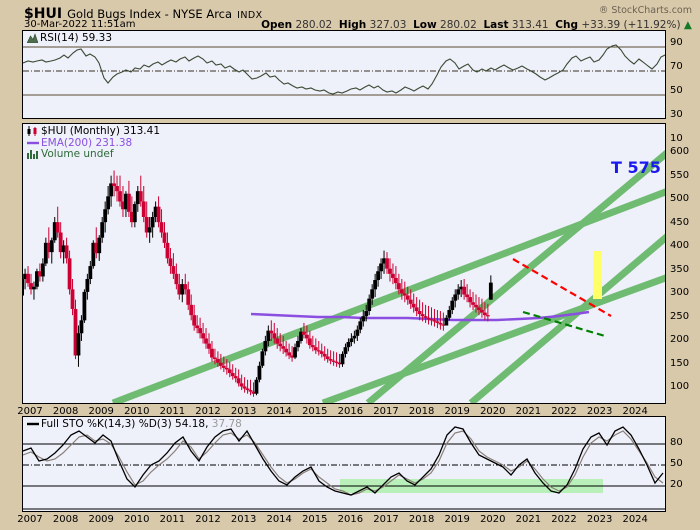  What do you see at coordinates (314, 25) in the screenshot?
I see `open-value: 280.02` at bounding box center [314, 25].